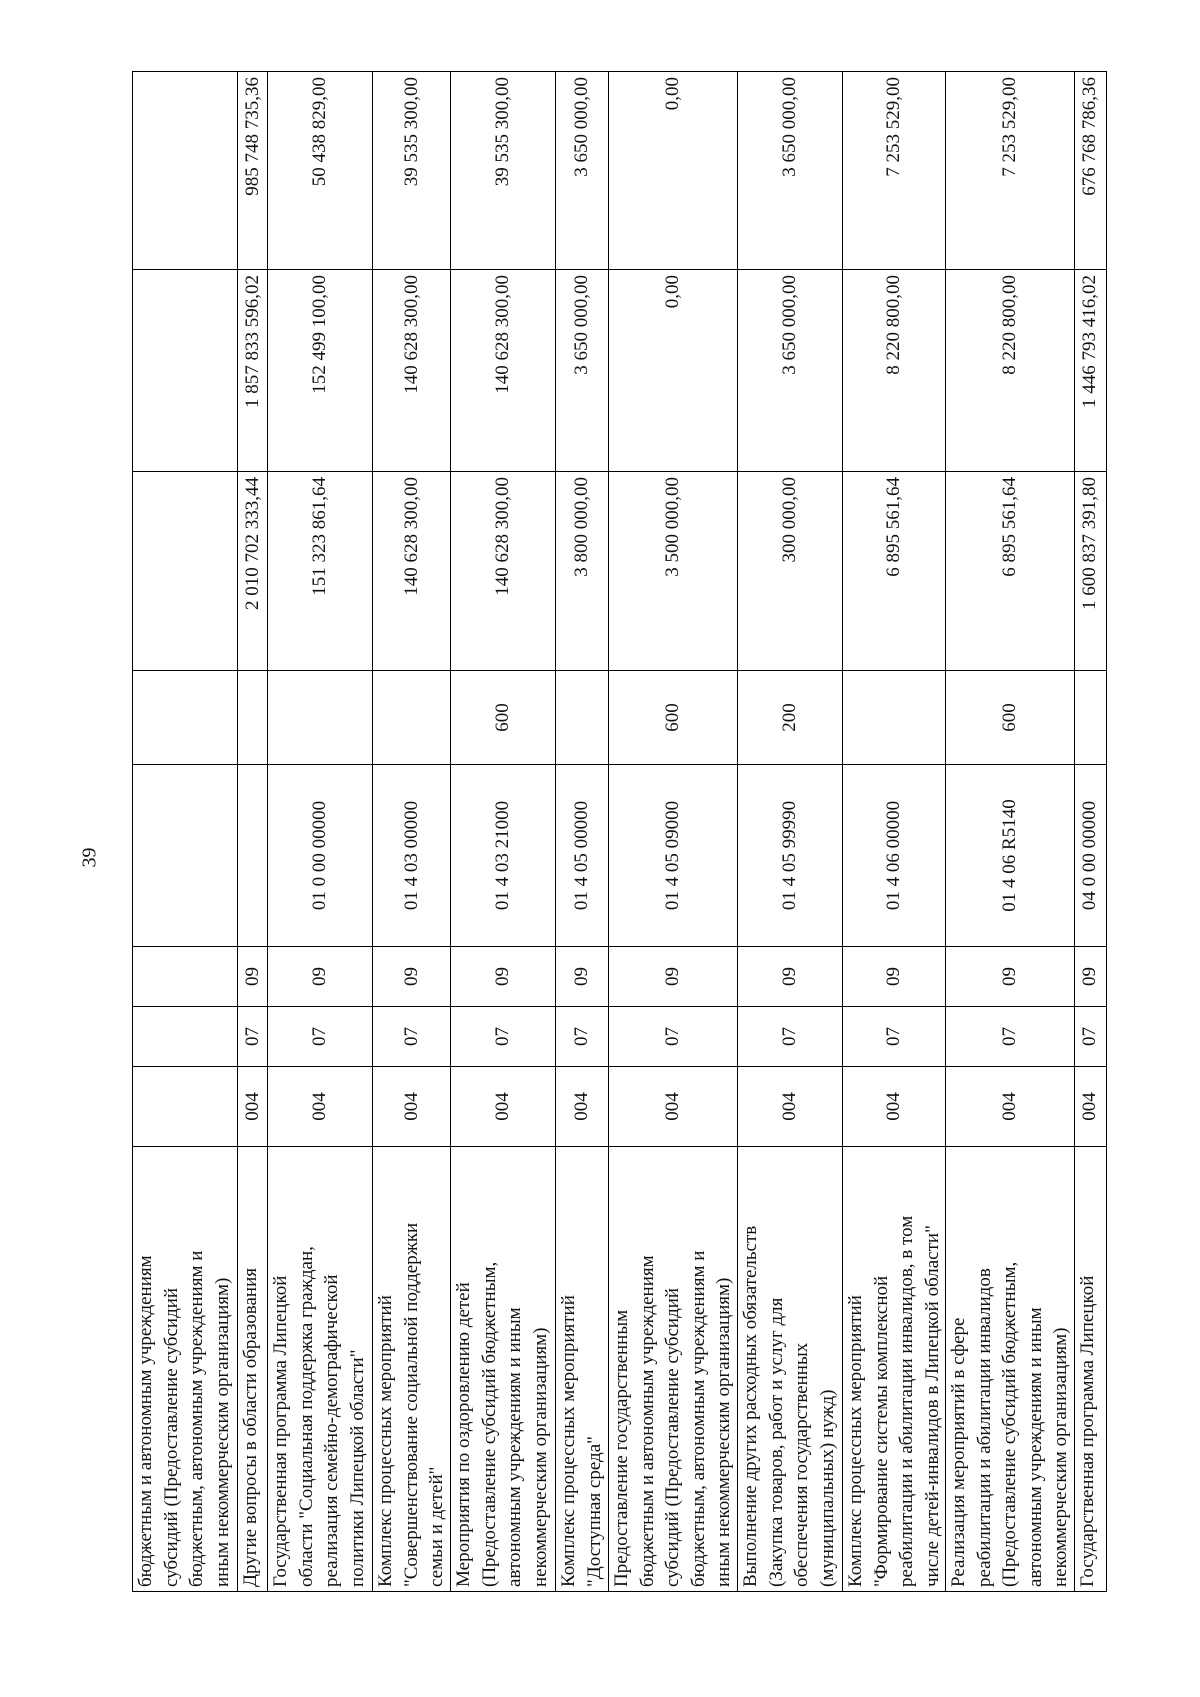  I want to click on target-article-cell: 01 4 05 09000, so click(673, 855).